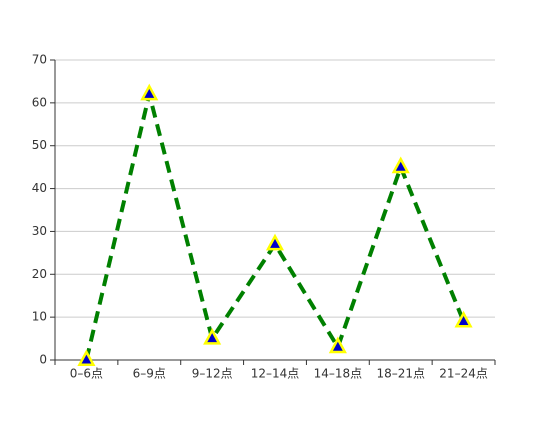 The image size is (550, 424). What do you see at coordinates (463, 374) in the screenshot?
I see `x-tick-label: 21–24点` at bounding box center [463, 374].